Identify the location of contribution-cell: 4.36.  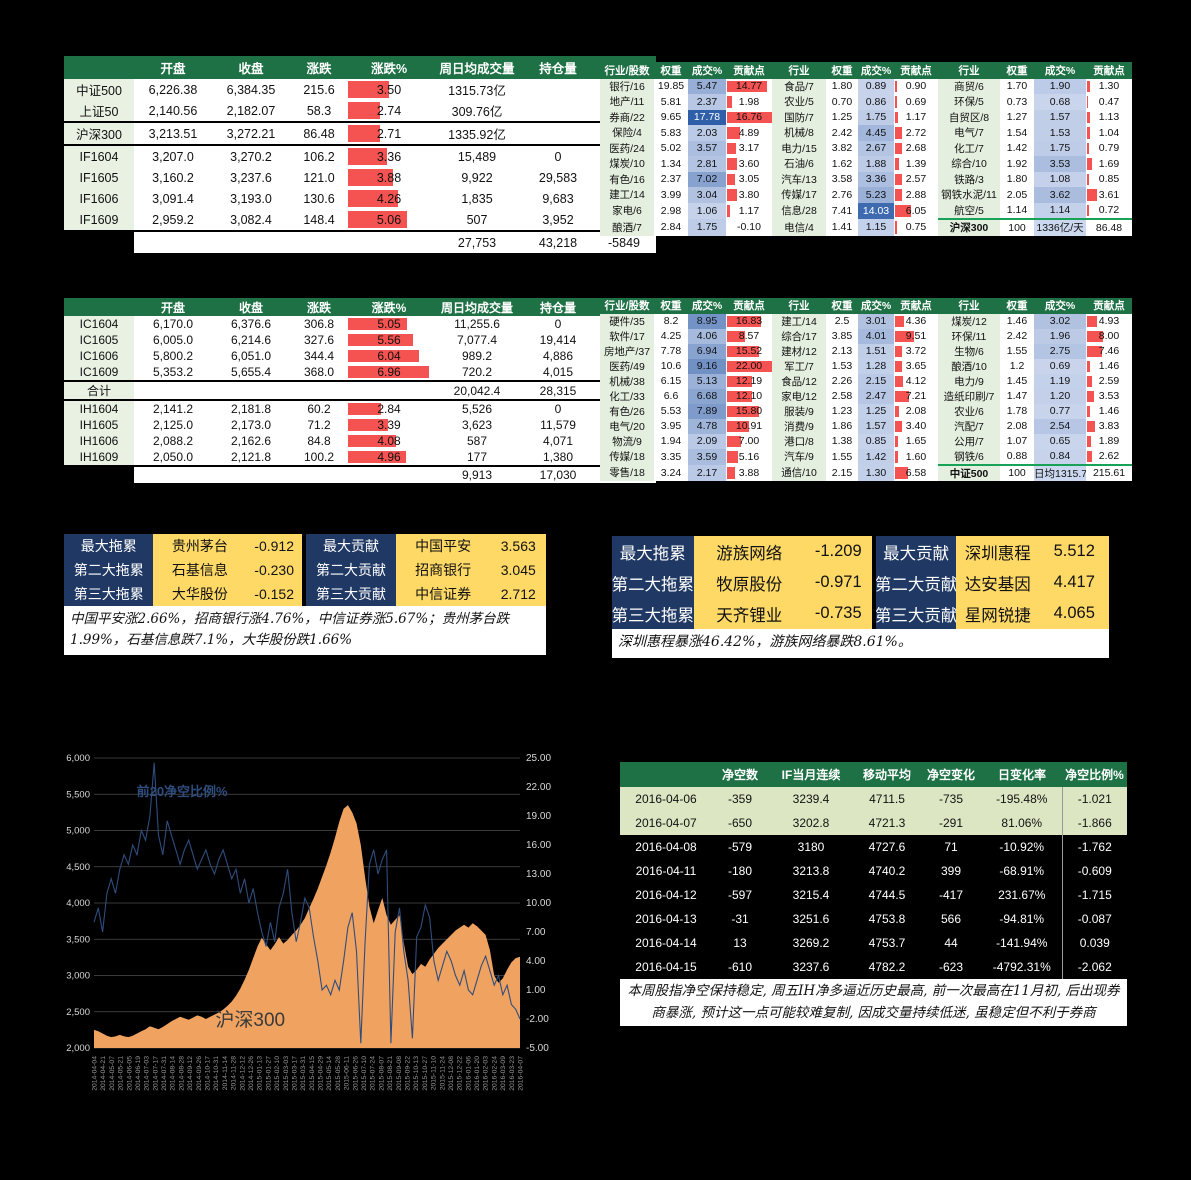
(916, 321).